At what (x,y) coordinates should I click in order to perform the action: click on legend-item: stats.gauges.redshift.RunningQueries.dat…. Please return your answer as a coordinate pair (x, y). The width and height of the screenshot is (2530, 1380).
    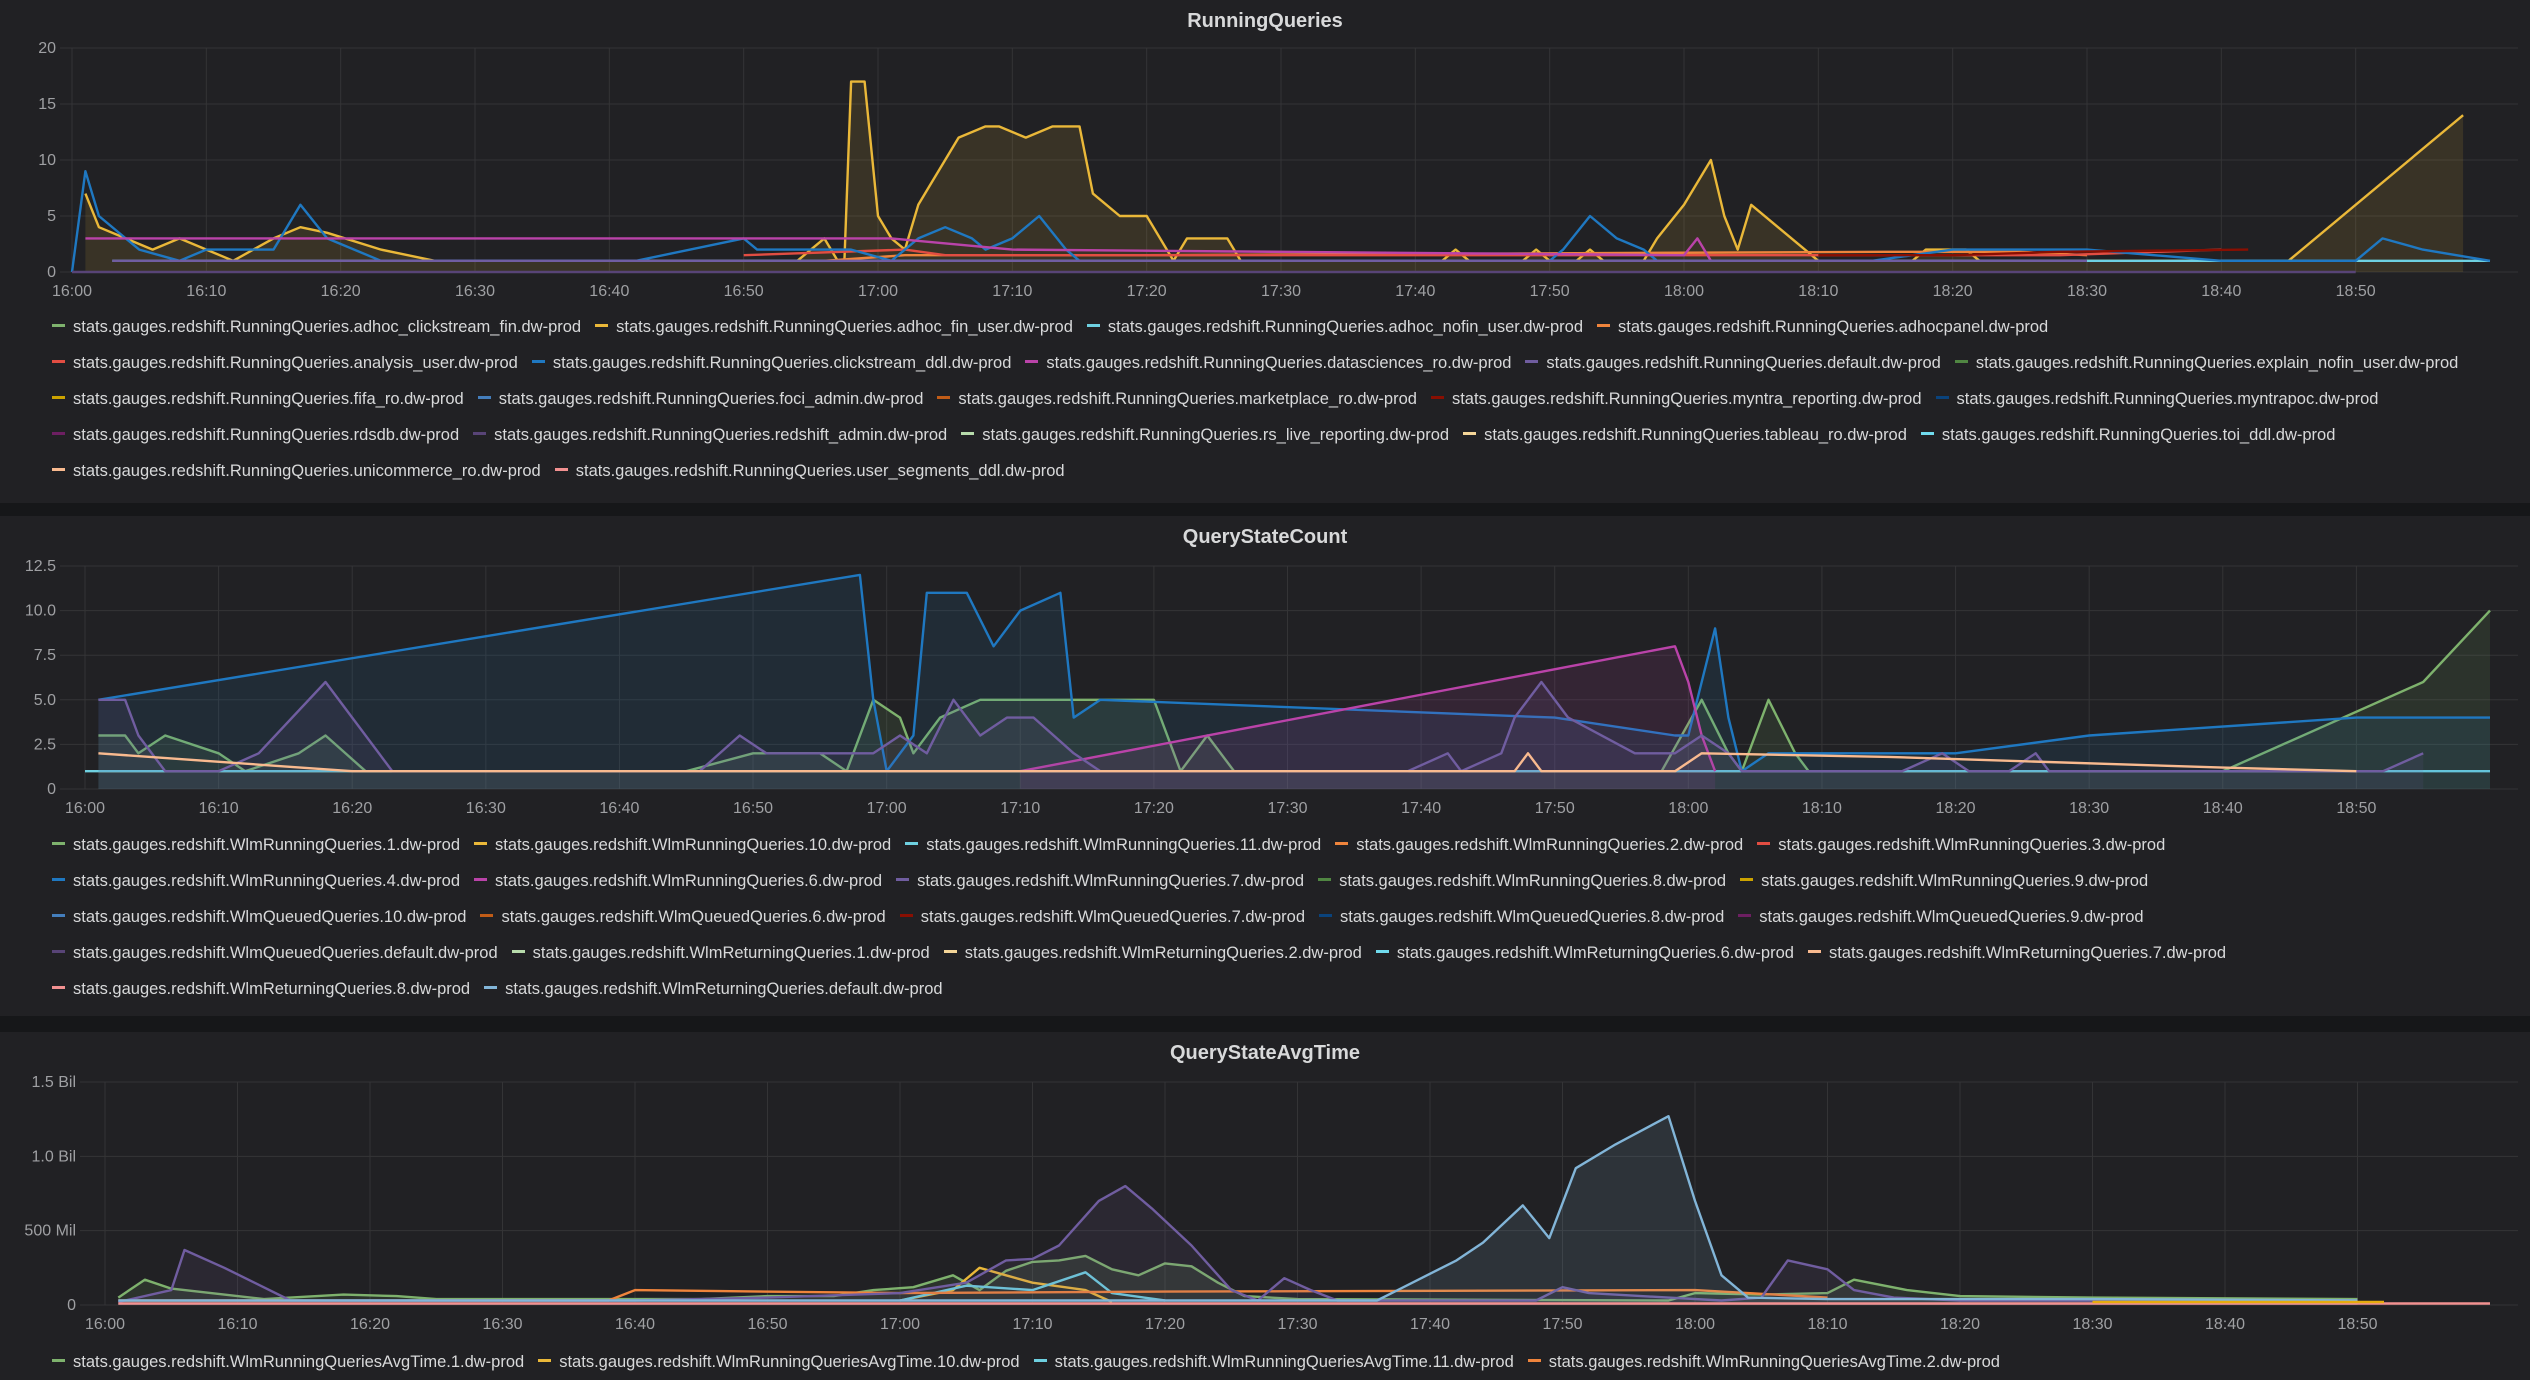
    Looking at the image, I should click on (1268, 363).